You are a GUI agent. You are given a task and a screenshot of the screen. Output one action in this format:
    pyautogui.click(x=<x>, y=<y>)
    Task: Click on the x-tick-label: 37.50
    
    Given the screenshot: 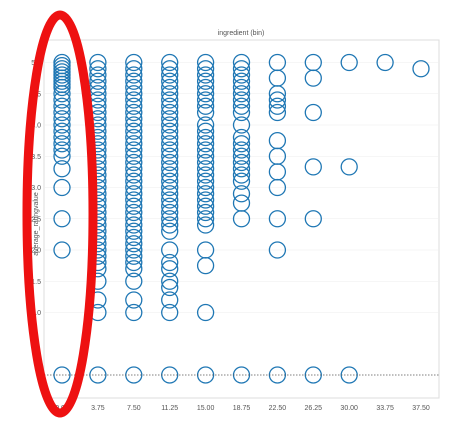 What is the action you would take?
    pyautogui.click(x=421, y=408)
    